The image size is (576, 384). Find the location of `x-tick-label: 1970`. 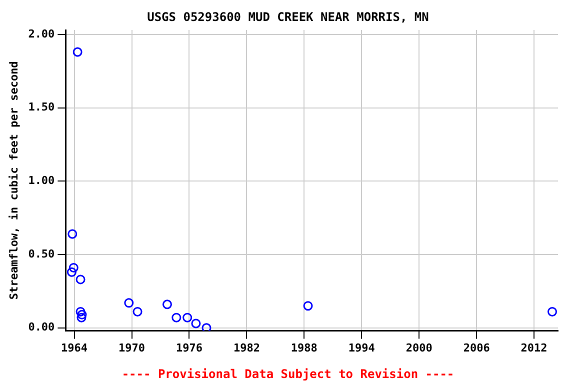

x-tick-label: 1970 is located at coordinates (132, 347).